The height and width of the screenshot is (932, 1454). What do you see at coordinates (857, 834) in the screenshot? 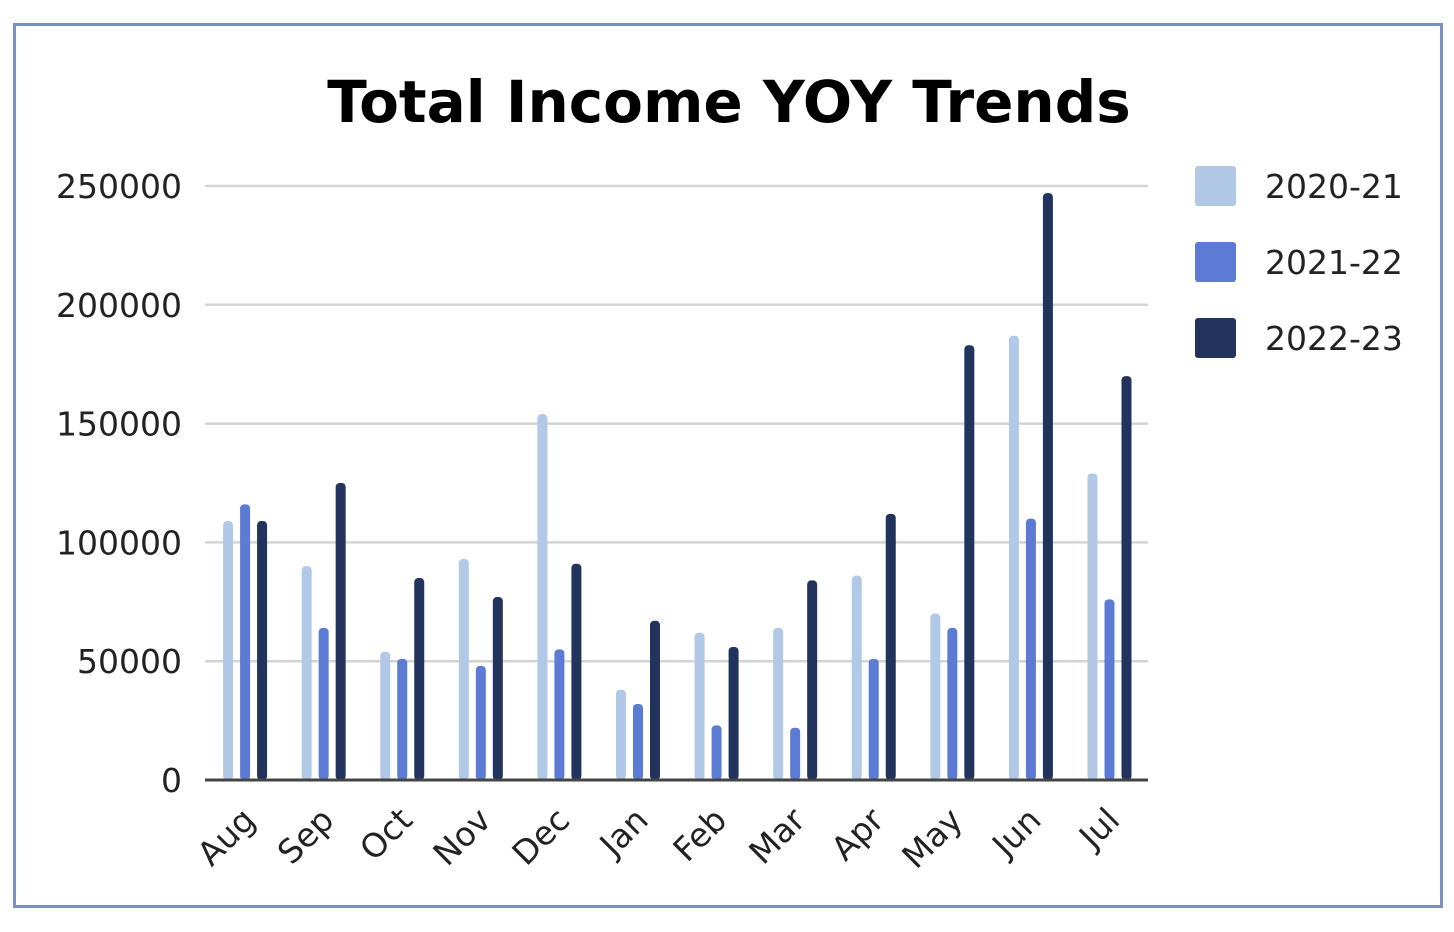
I see `x-tick-label-apr: Apr` at bounding box center [857, 834].